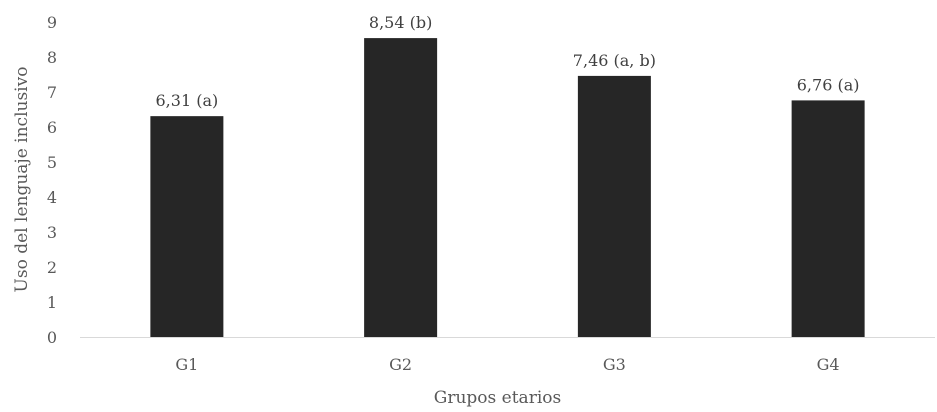 This screenshot has width=937, height=412. Describe the element at coordinates (828, 219) in the screenshot. I see `bar-g4` at that location.